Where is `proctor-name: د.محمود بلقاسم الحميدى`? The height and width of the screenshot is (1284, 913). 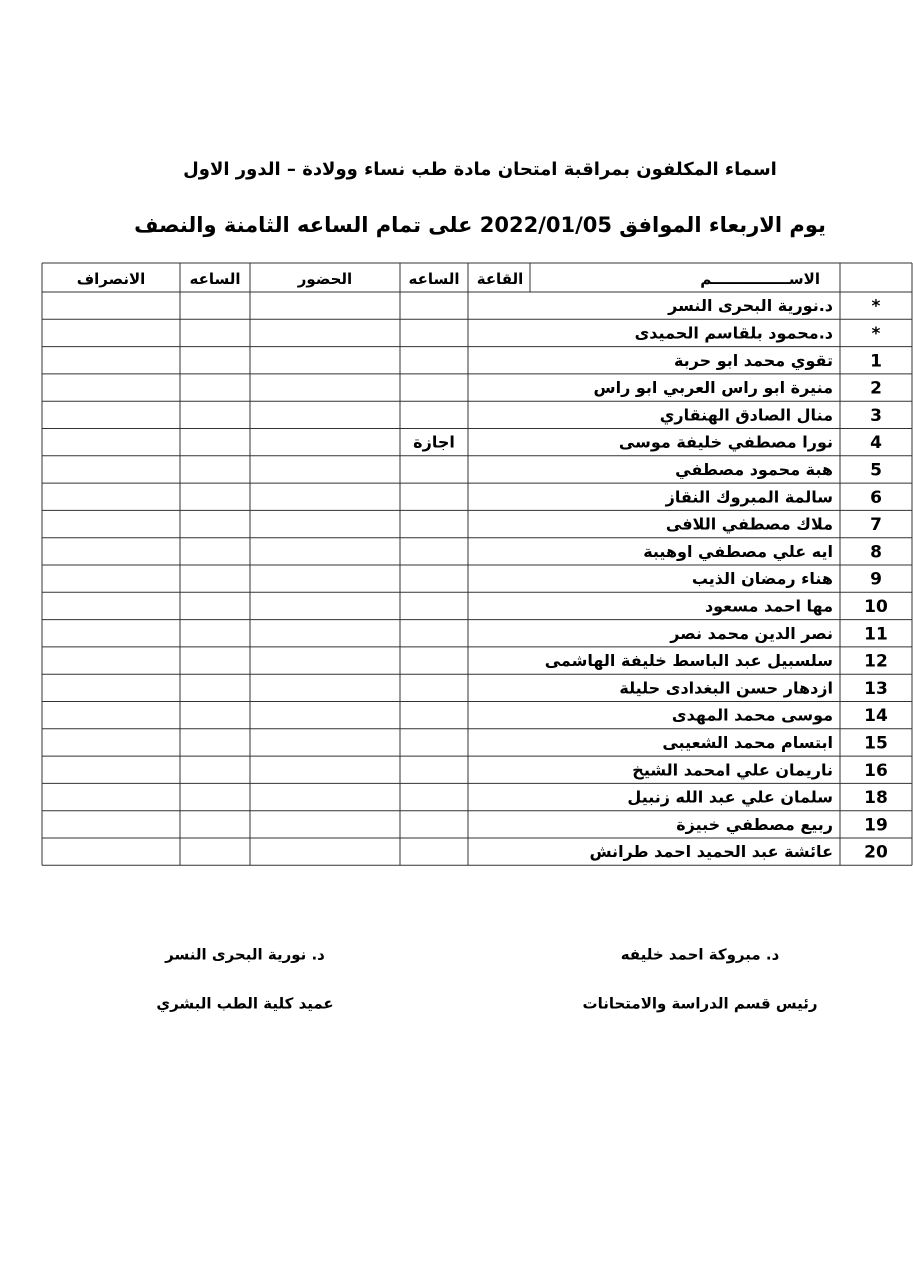 proctor-name: د.محمود بلقاسم الحميدى is located at coordinates (734, 332).